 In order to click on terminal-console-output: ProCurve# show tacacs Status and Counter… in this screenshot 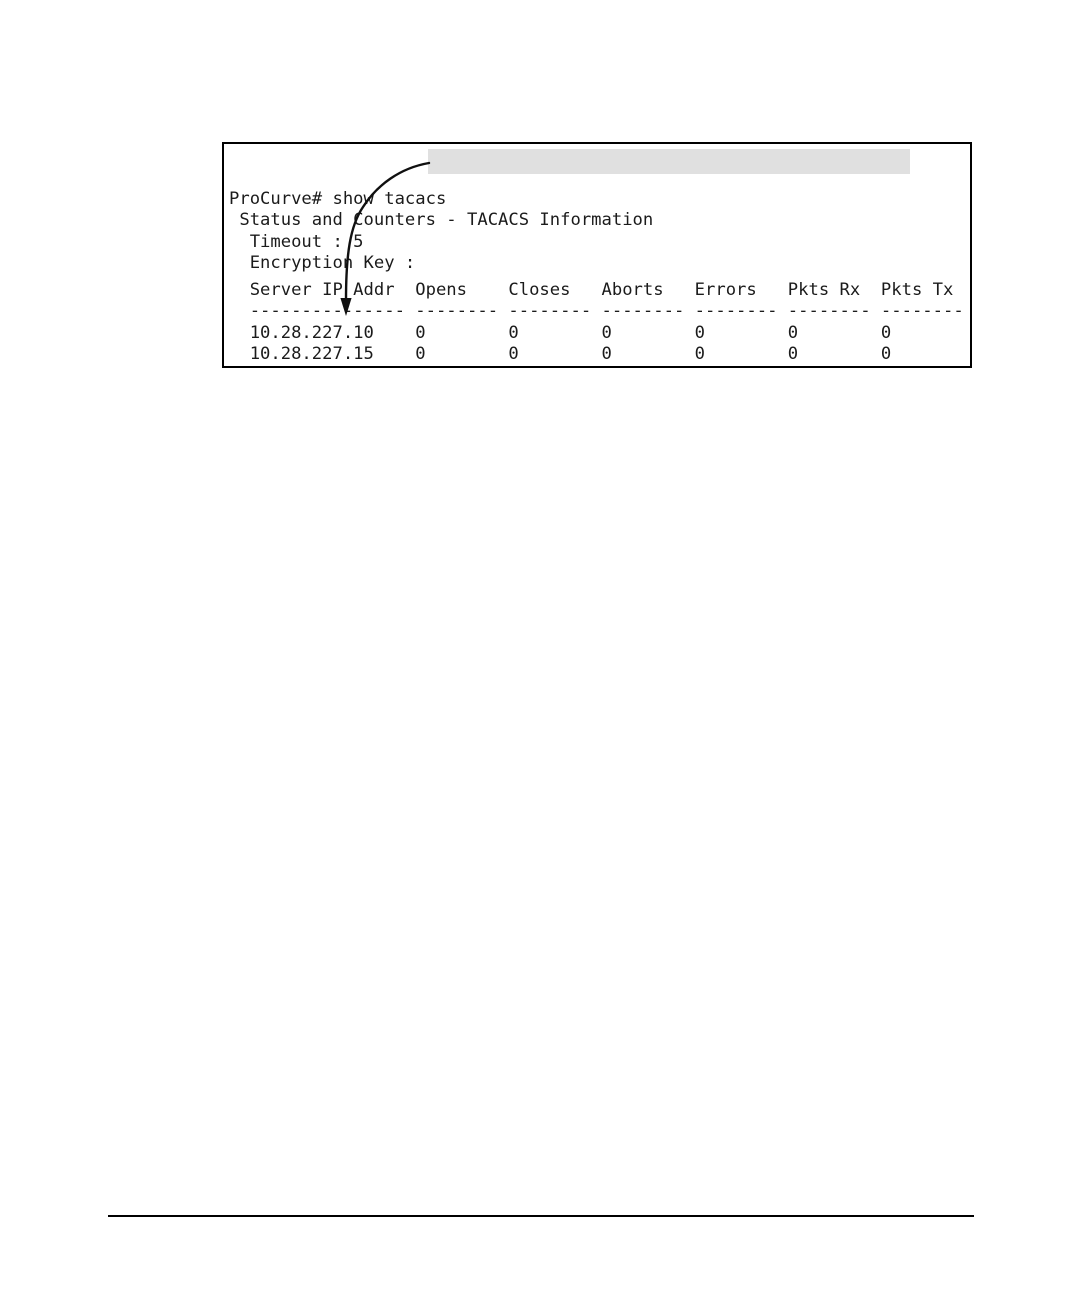, I will do `click(441, 231)`.